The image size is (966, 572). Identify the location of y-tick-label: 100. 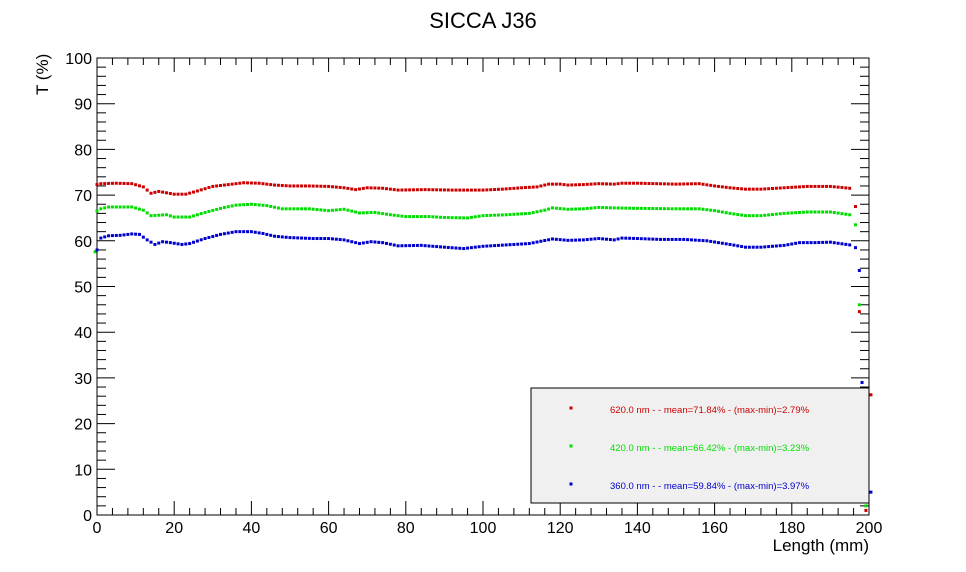
(78, 59).